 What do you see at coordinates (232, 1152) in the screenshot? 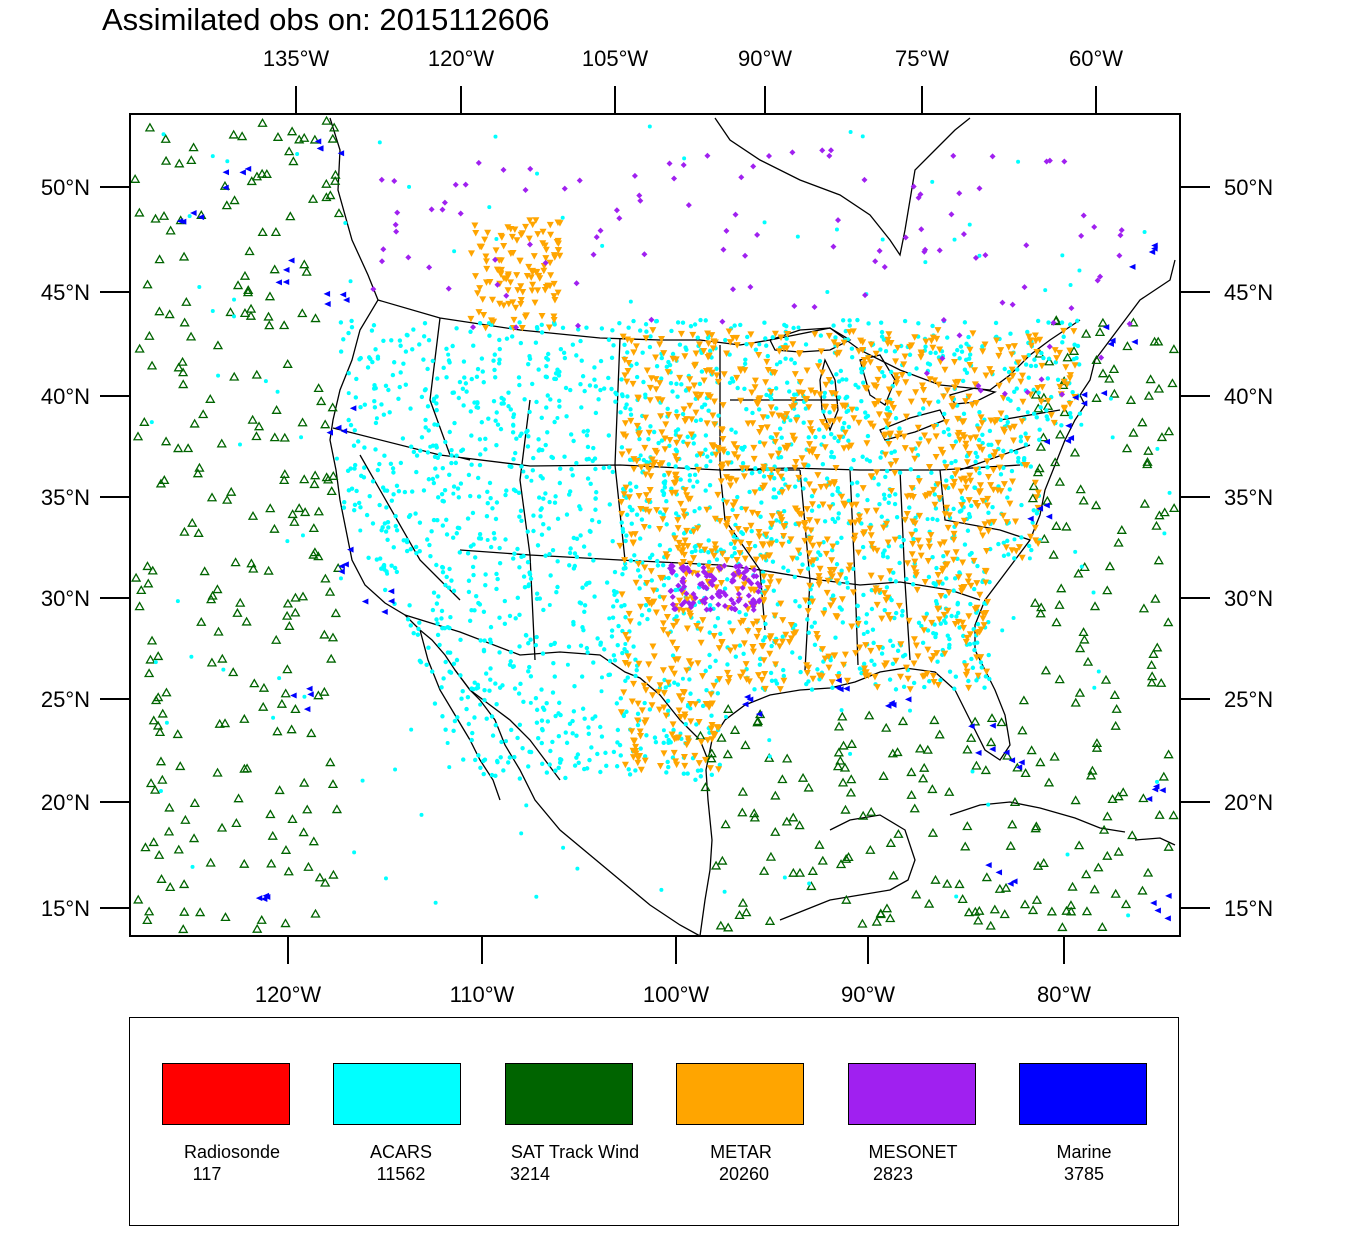
I see `legend-label: Radiosonde` at bounding box center [232, 1152].